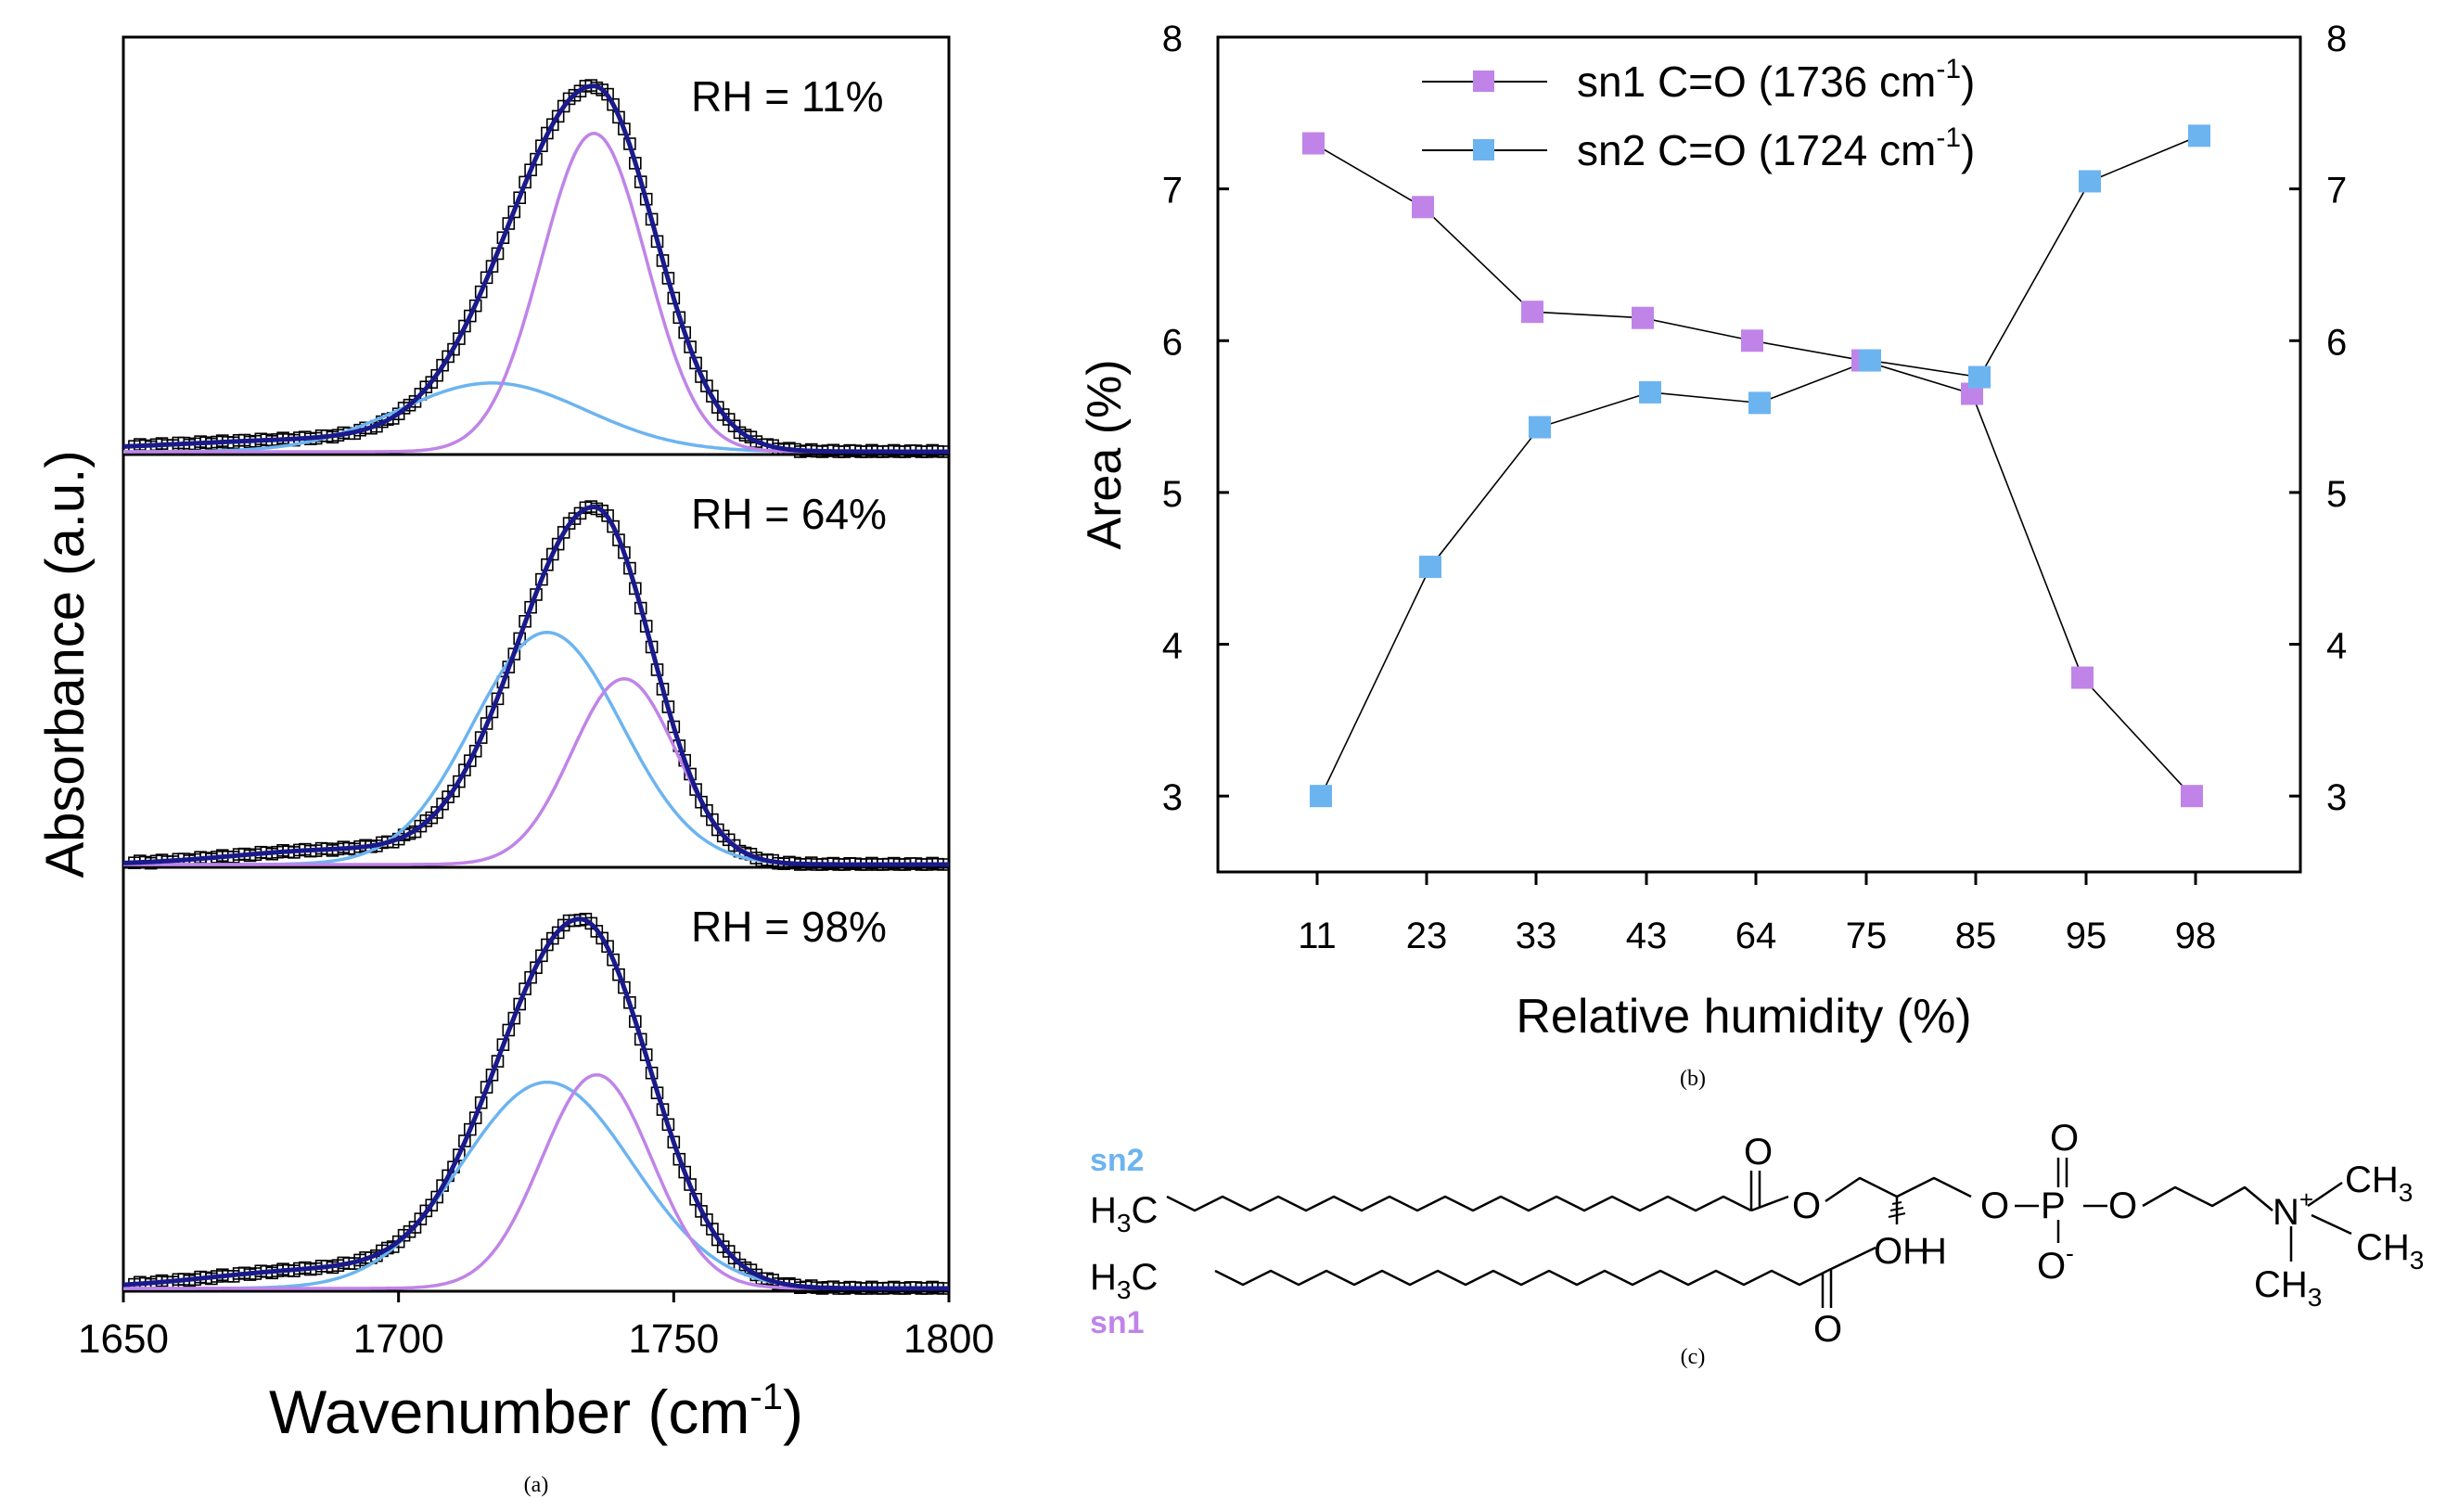 Image resolution: width=2446 pixels, height=1512 pixels. Describe the element at coordinates (1994, 1206) in the screenshot. I see `phosphate-o-left: O` at that location.